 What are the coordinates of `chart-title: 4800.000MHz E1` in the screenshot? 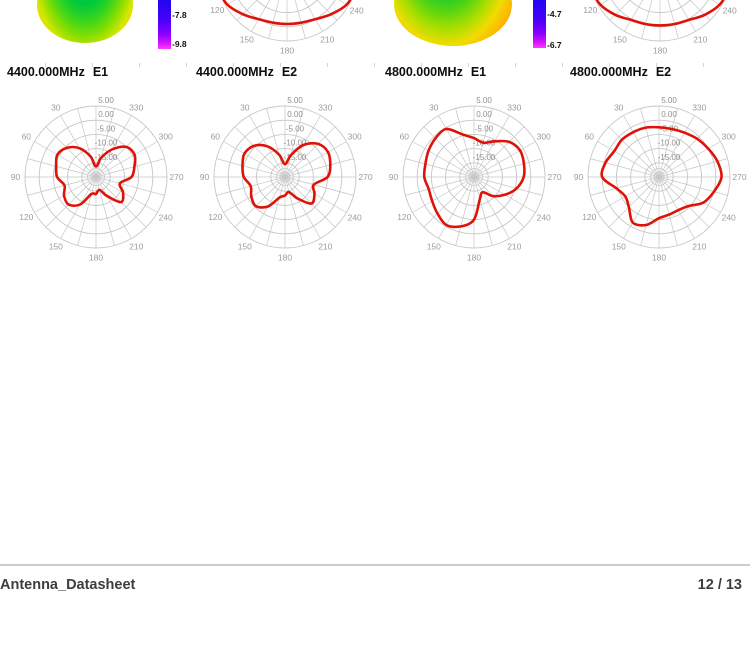 It's located at (435, 72).